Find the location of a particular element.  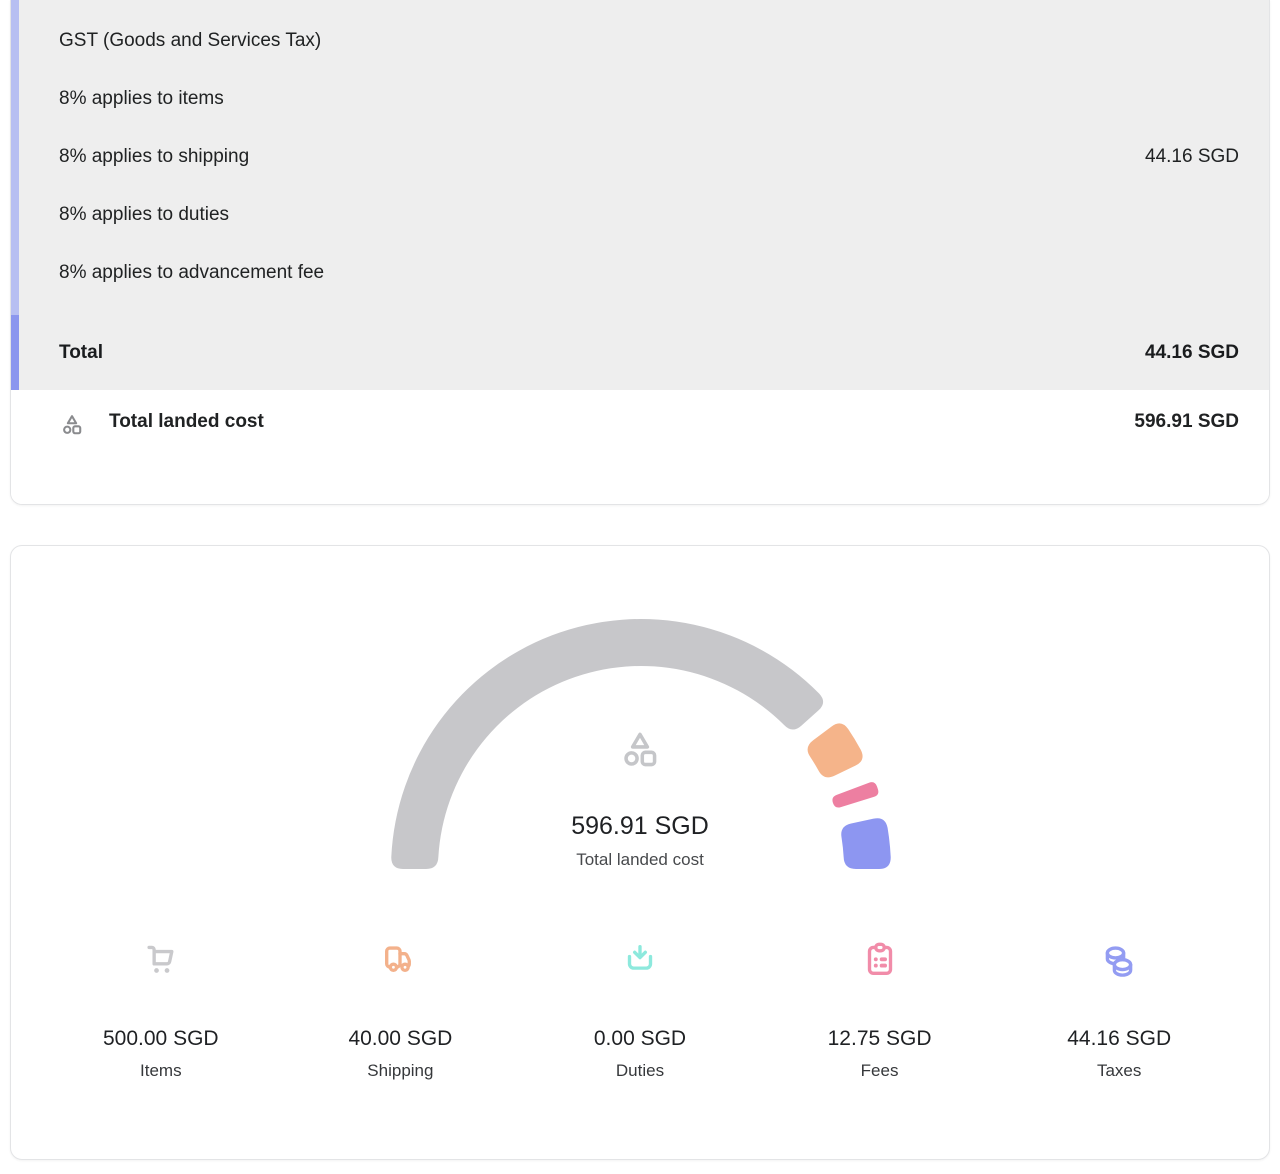

legend-value: 40.00 SGD is located at coordinates (400, 1038).